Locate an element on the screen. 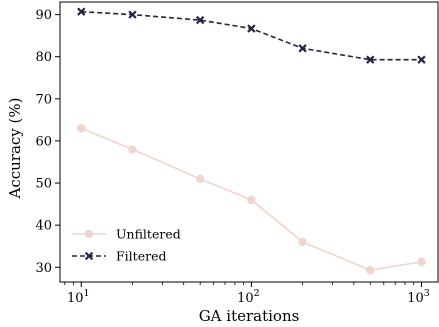 The width and height of the screenshot is (439, 327). x-tick-label: 10³ is located at coordinates (418, 297).